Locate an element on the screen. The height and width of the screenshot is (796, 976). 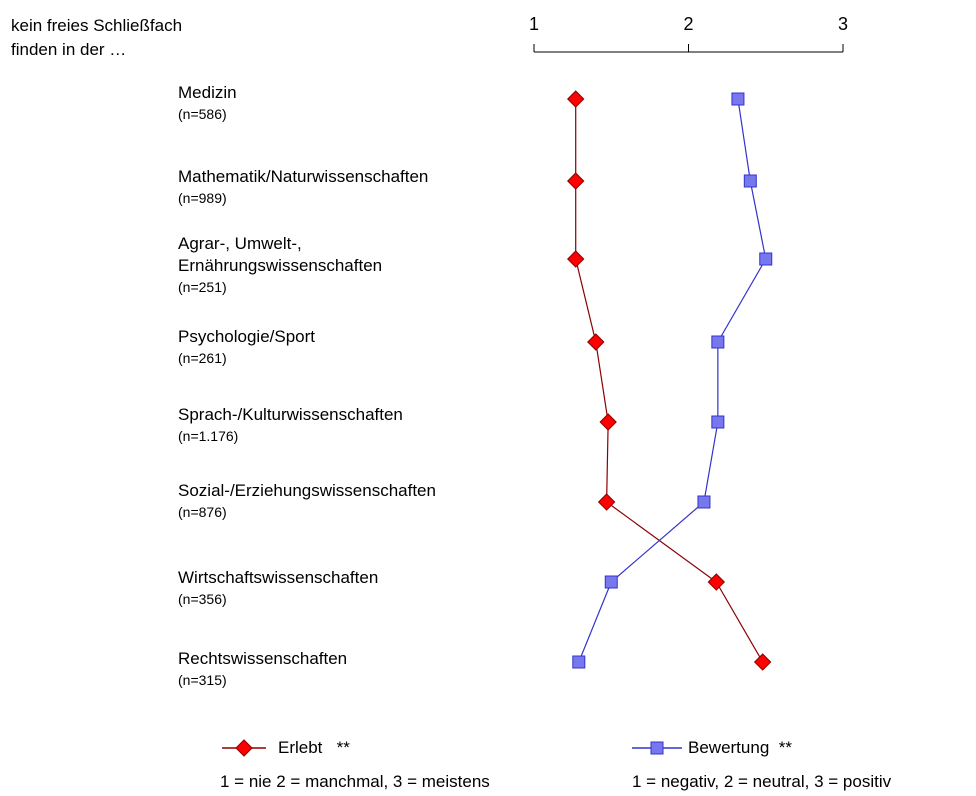
category-label: Medizin (n=586) is located at coordinates (207, 102).